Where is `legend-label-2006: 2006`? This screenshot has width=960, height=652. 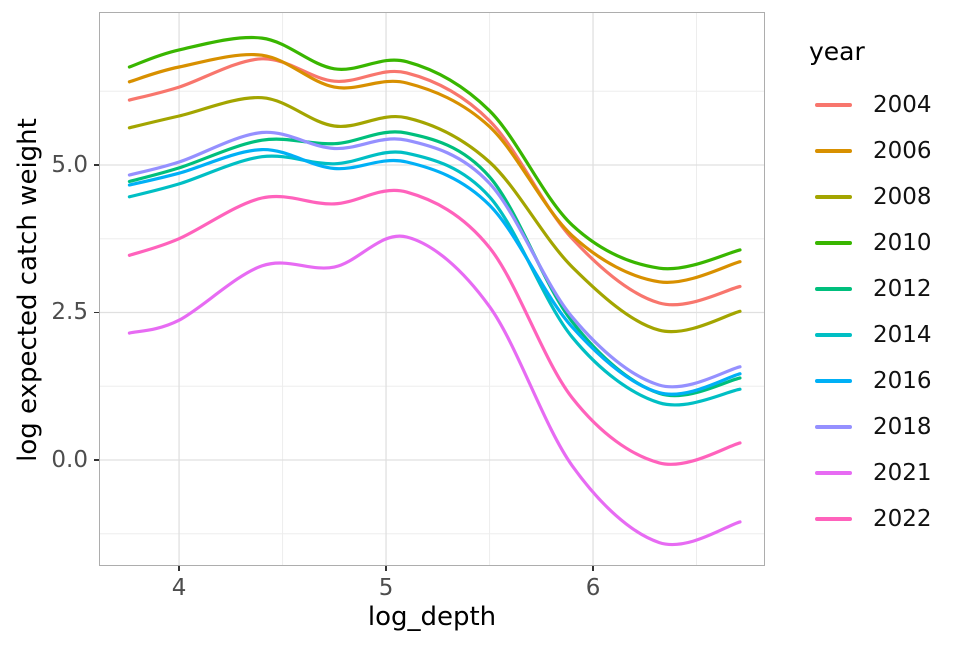 legend-label-2006: 2006 is located at coordinates (902, 151).